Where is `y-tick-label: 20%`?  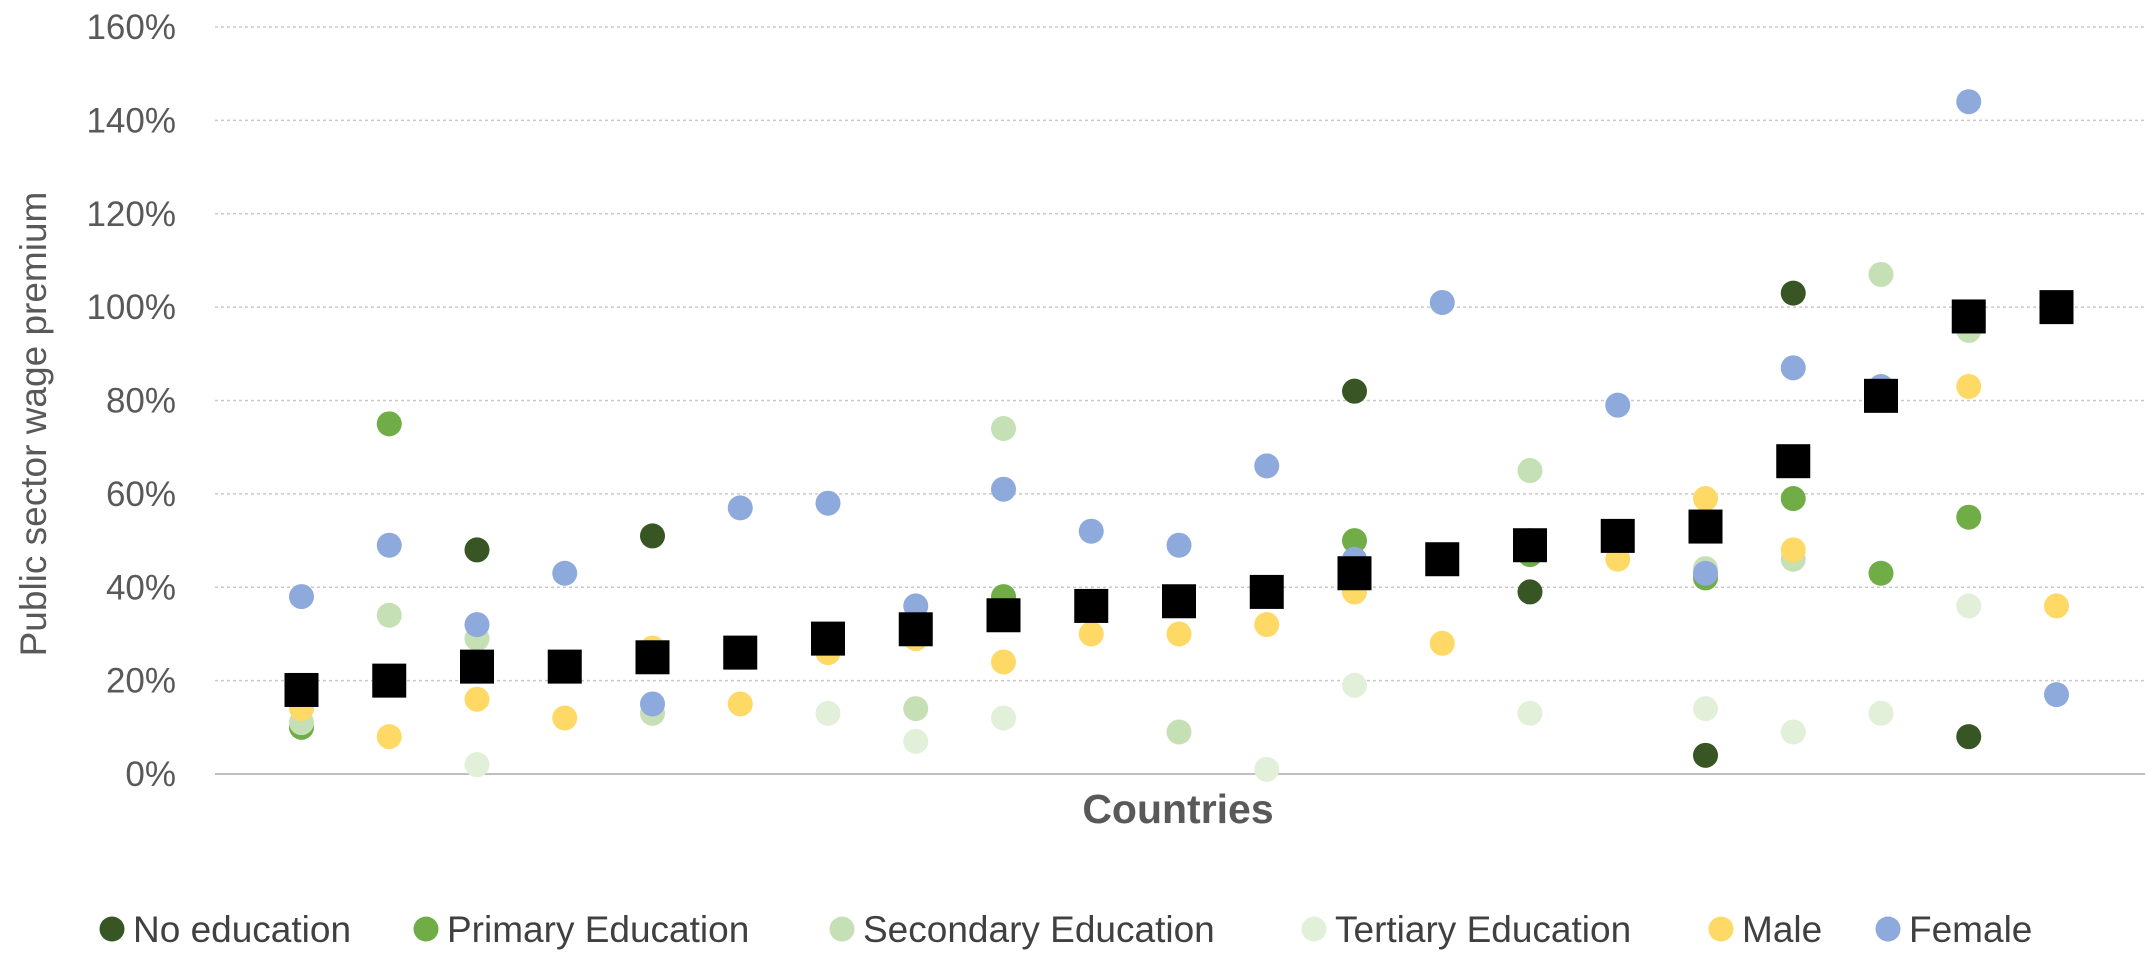
y-tick-label: 20% is located at coordinates (141, 681).